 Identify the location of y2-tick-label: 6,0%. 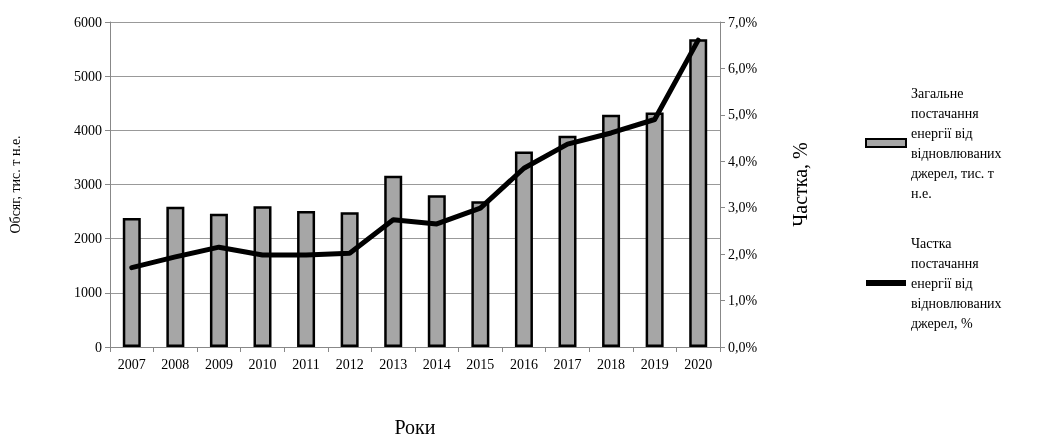
(743, 68).